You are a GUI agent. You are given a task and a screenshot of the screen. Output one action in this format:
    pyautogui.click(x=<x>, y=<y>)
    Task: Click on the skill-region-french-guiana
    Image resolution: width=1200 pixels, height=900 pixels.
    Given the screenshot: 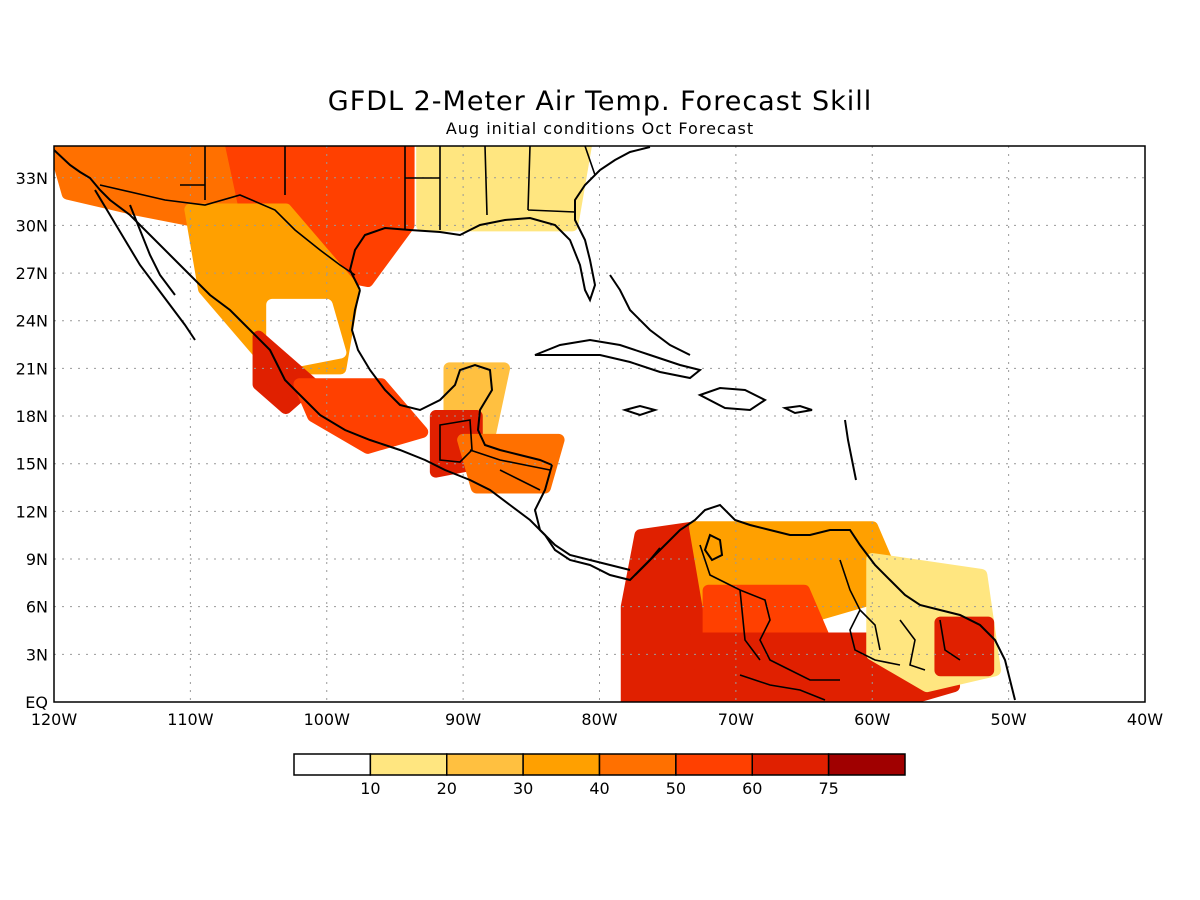 What is the action you would take?
    pyautogui.click(x=964, y=646)
    